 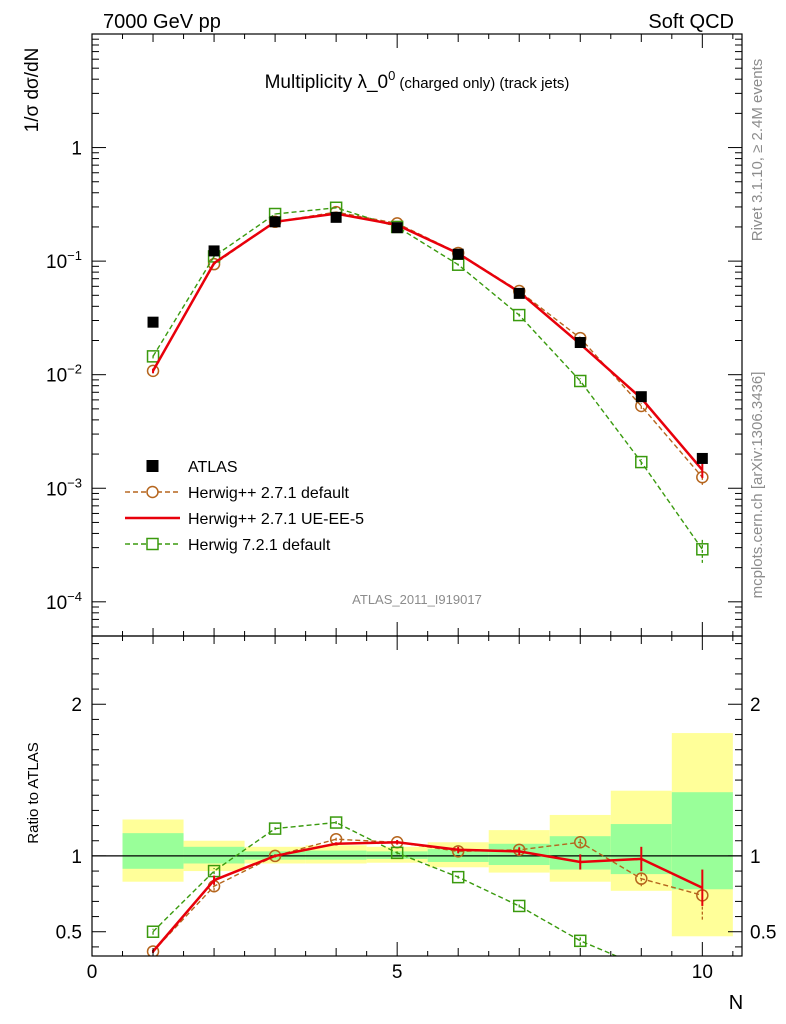 I want to click on x-axis-label: N, so click(x=736, y=1003).